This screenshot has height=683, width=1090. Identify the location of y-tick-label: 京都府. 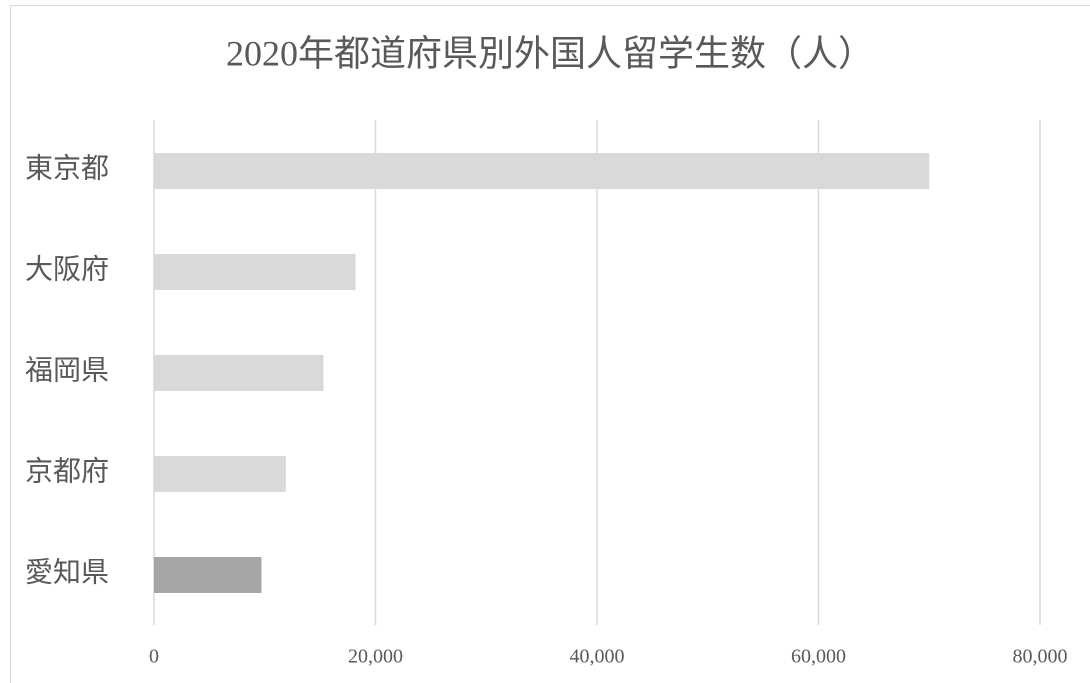
(67, 471).